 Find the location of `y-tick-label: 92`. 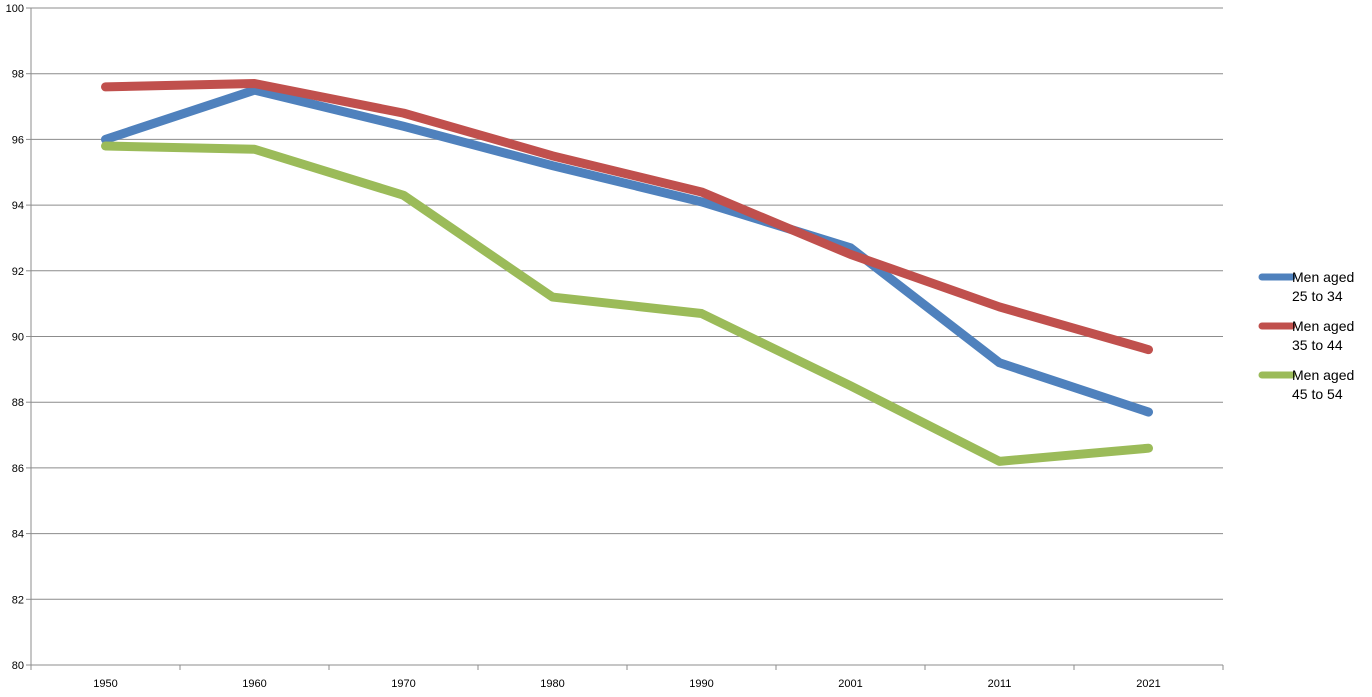

y-tick-label: 92 is located at coordinates (18, 272).